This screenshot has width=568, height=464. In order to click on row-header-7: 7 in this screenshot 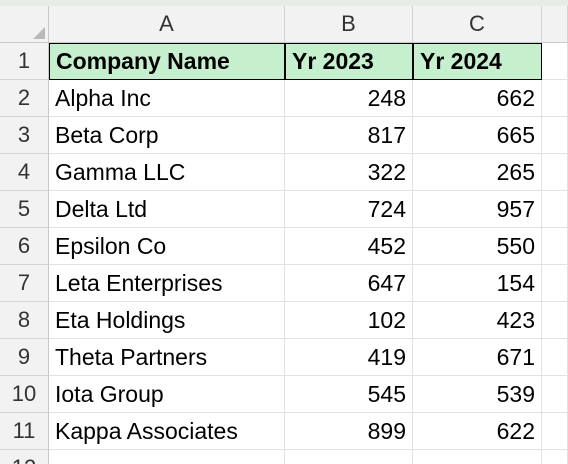, I will do `click(24, 283)`.